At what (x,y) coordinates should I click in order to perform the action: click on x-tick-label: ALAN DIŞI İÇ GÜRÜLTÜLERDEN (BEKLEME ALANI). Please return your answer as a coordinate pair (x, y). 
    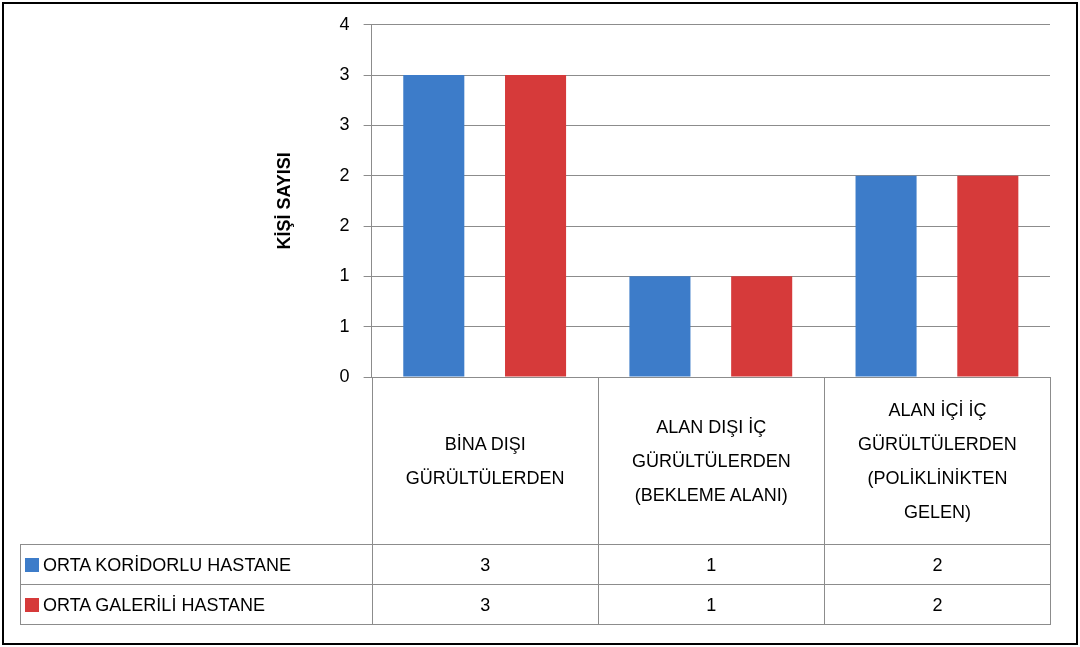
    Looking at the image, I should click on (711, 461).